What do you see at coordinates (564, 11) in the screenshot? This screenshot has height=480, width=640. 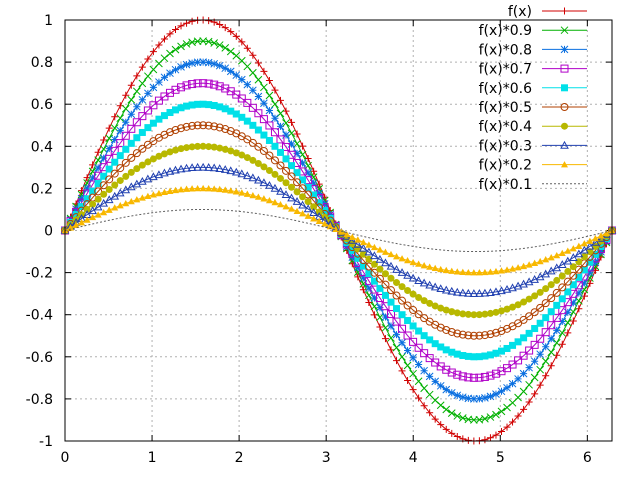 I see `legend-marker` at bounding box center [564, 11].